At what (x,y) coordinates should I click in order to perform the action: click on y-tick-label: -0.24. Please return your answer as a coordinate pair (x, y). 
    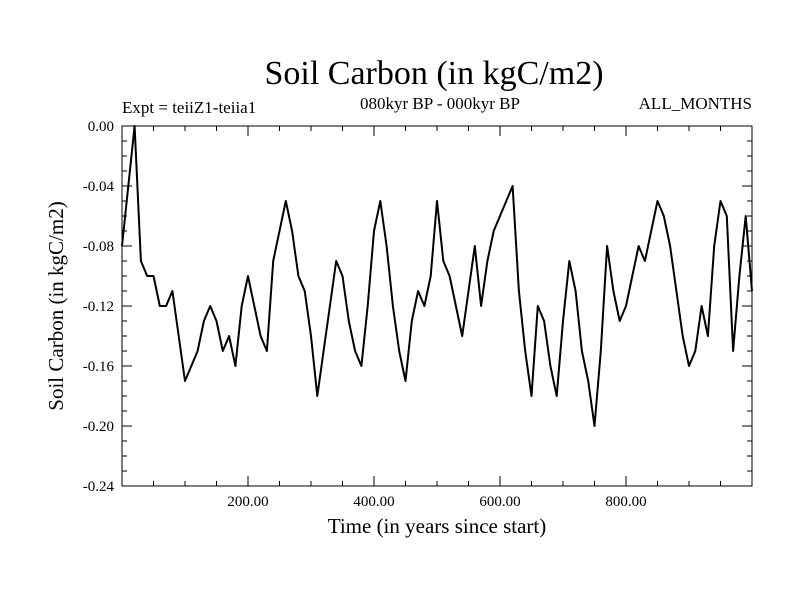
    Looking at the image, I should click on (99, 487).